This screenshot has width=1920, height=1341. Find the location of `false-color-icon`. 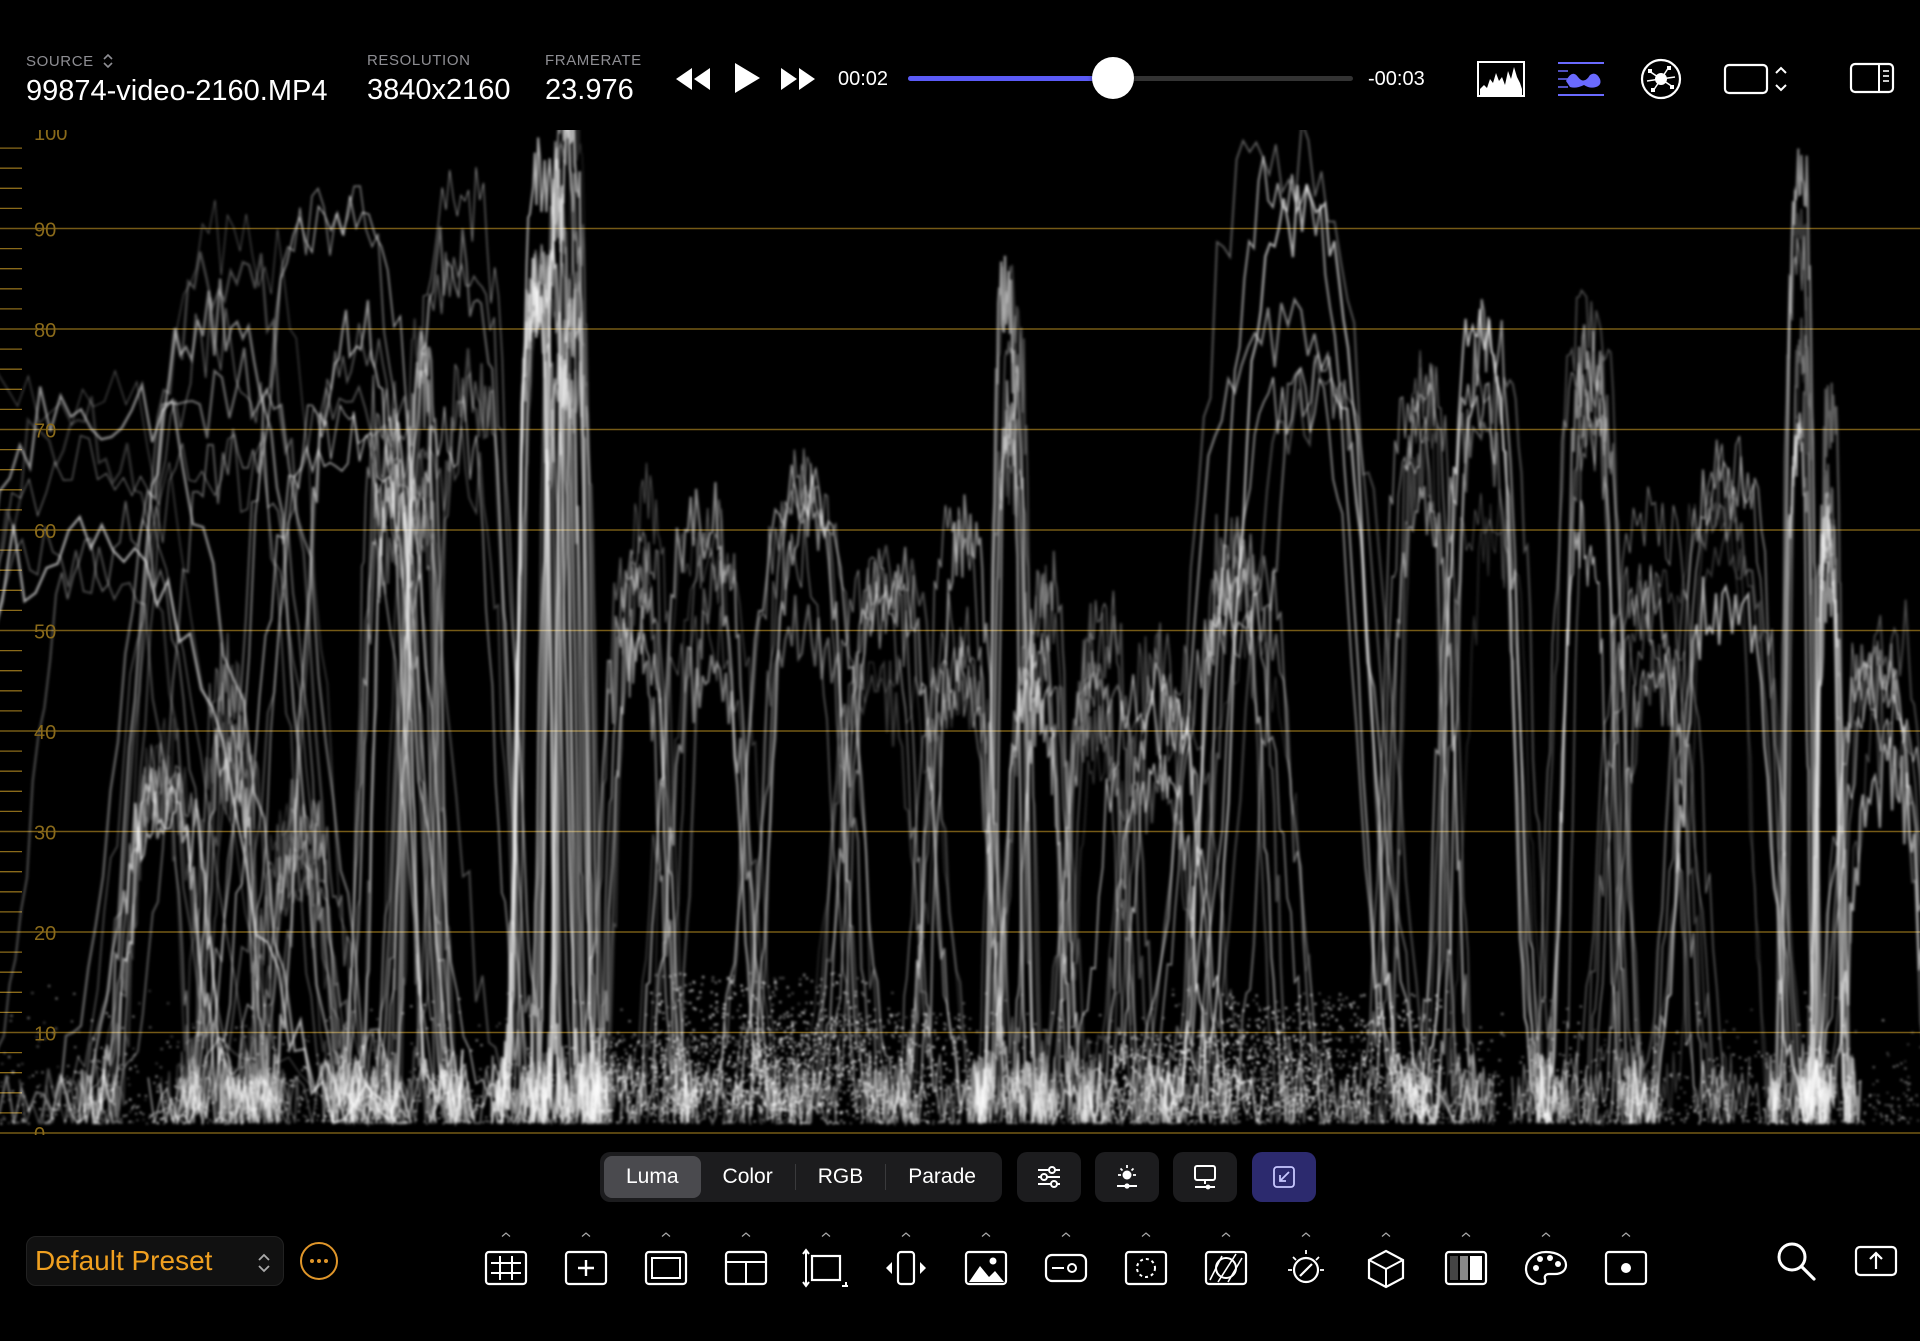

false-color-icon is located at coordinates (1066, 1268).